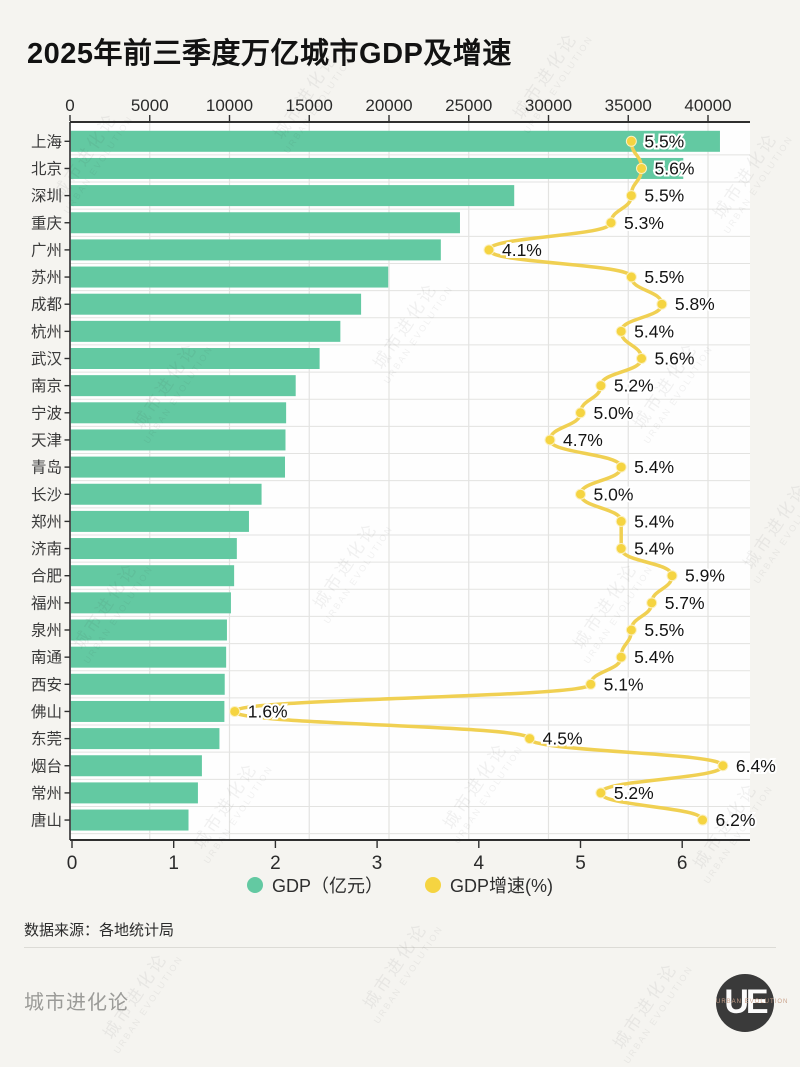 This screenshot has width=800, height=1067. I want to click on city-label: 广州, so click(46, 250).